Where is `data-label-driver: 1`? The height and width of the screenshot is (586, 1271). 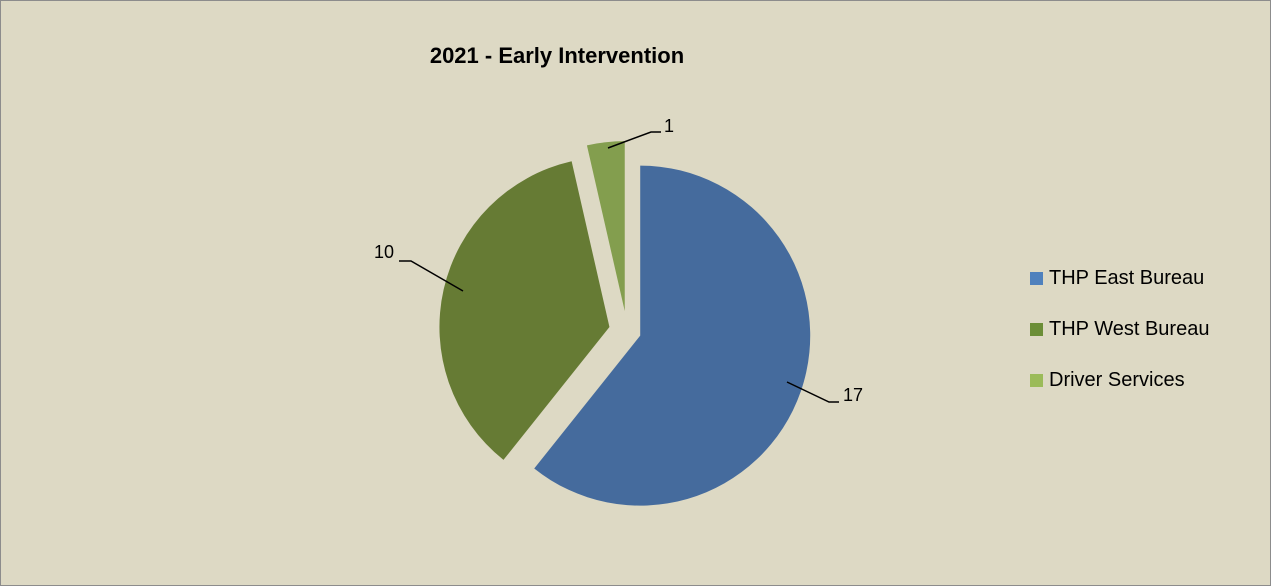 data-label-driver: 1 is located at coordinates (669, 126).